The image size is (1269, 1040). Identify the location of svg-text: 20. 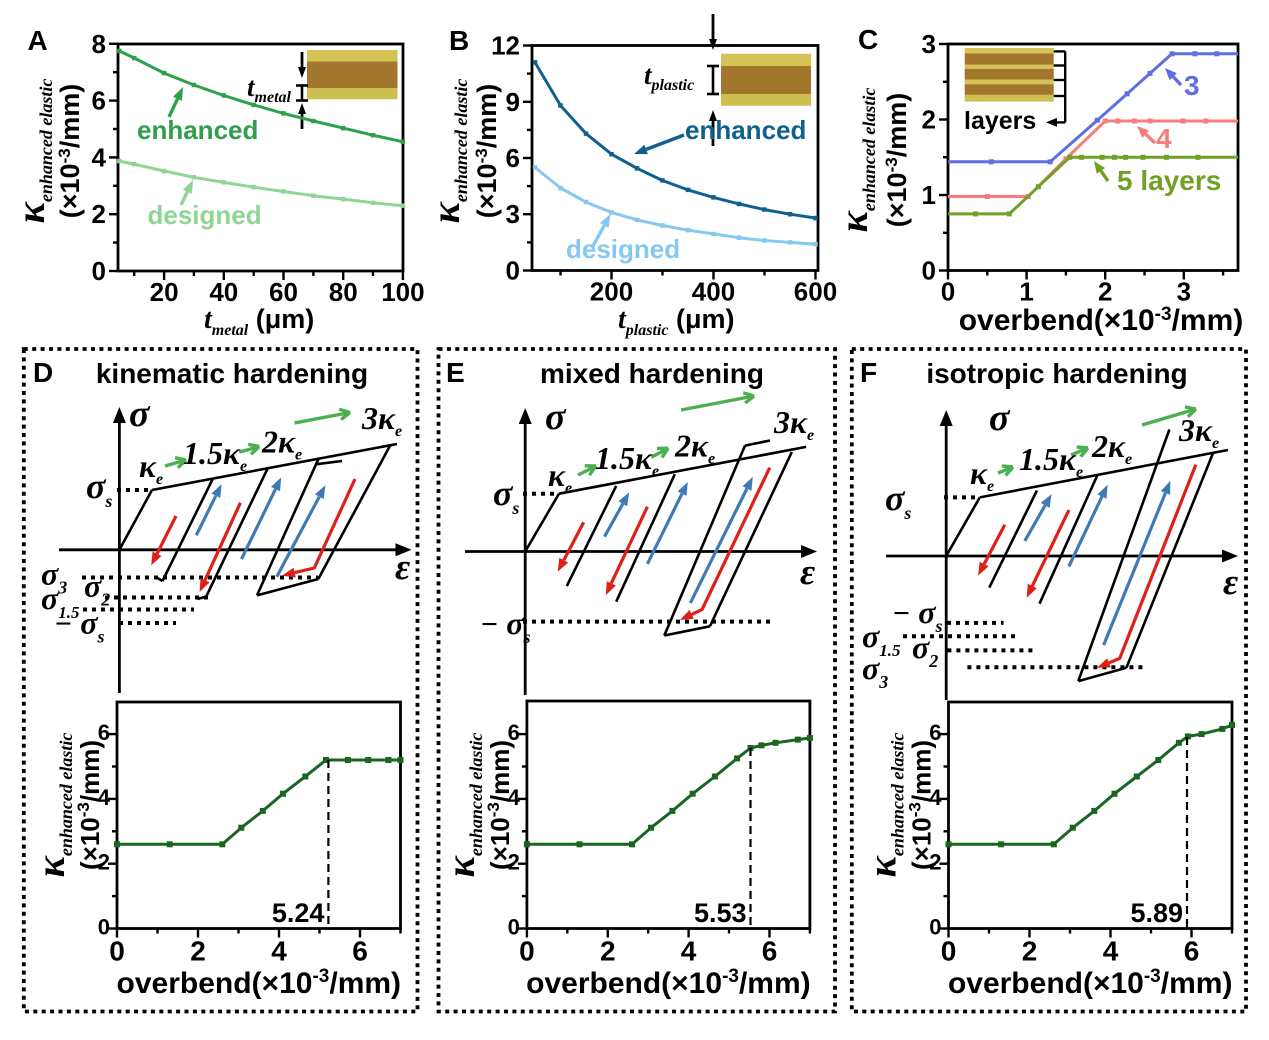
(164, 292).